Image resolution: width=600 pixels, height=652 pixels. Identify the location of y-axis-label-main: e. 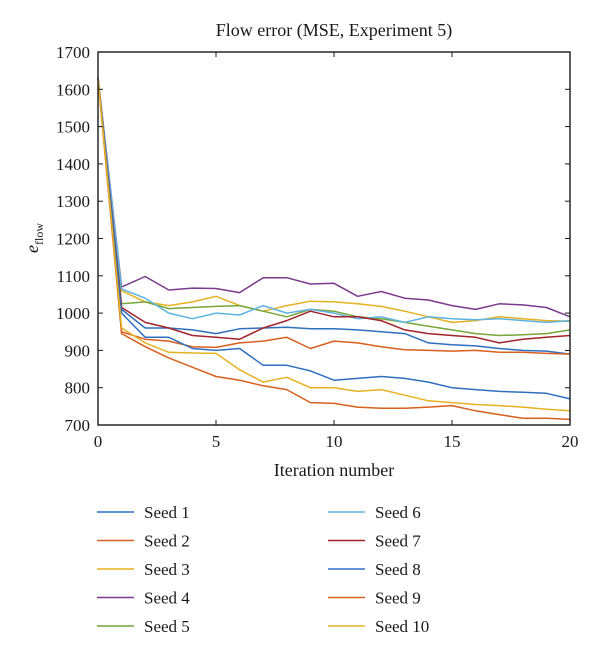
(32, 249).